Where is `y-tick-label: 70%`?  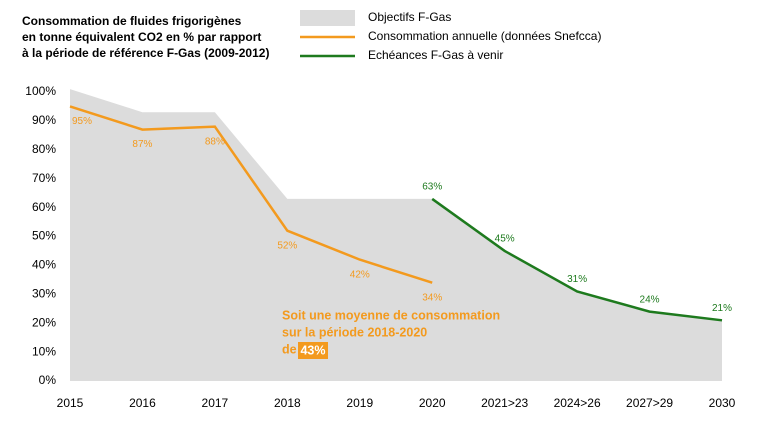 y-tick-label: 70% is located at coordinates (44, 178).